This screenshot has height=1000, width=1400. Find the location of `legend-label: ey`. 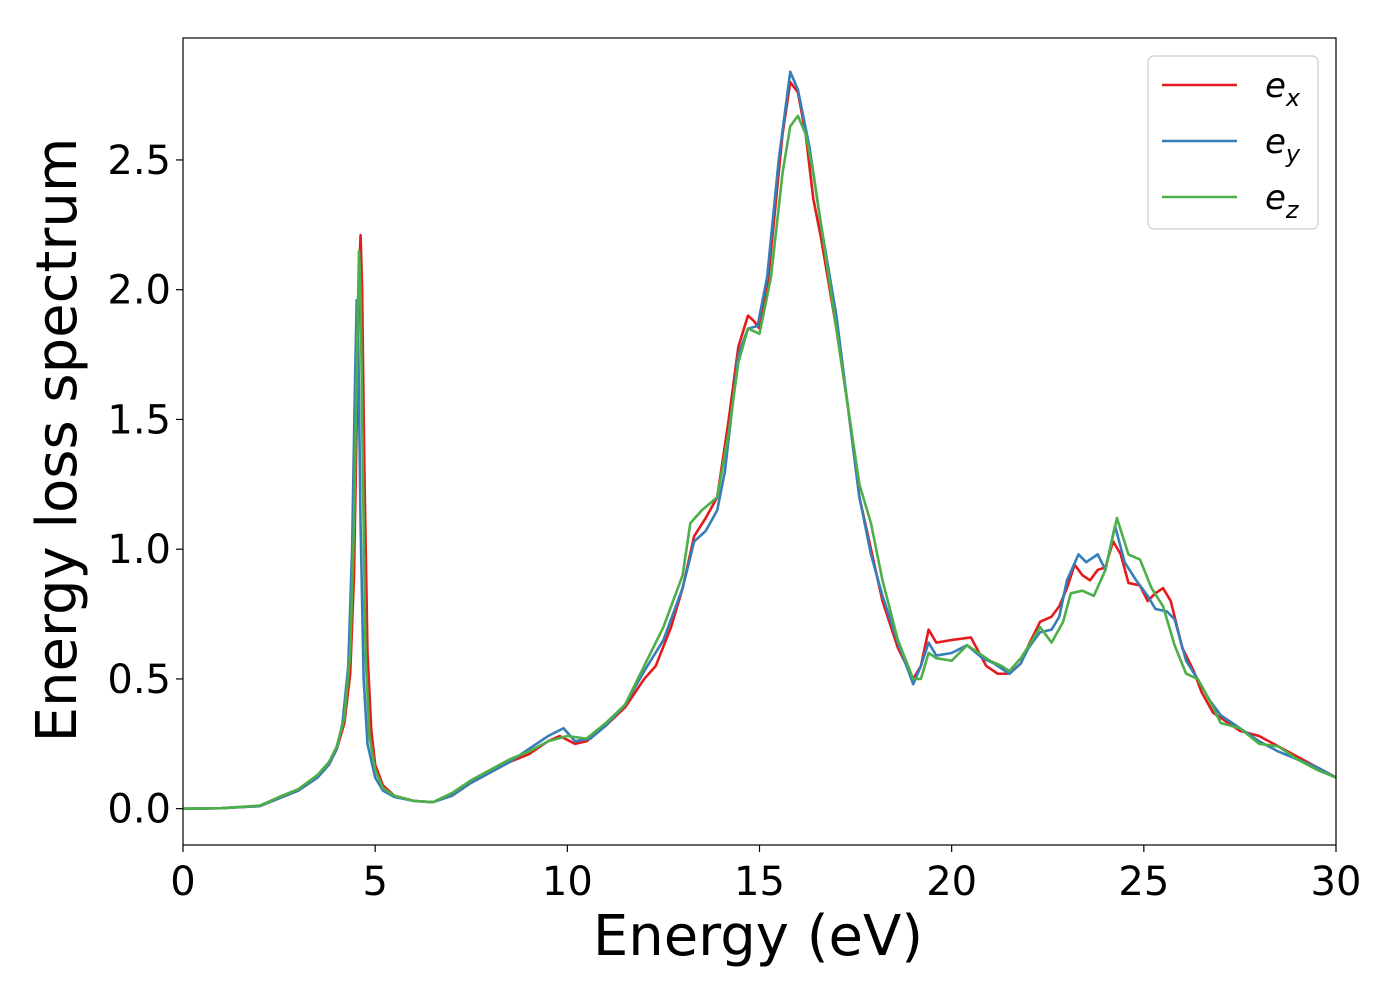

legend-label: ey is located at coordinates (1283, 145).